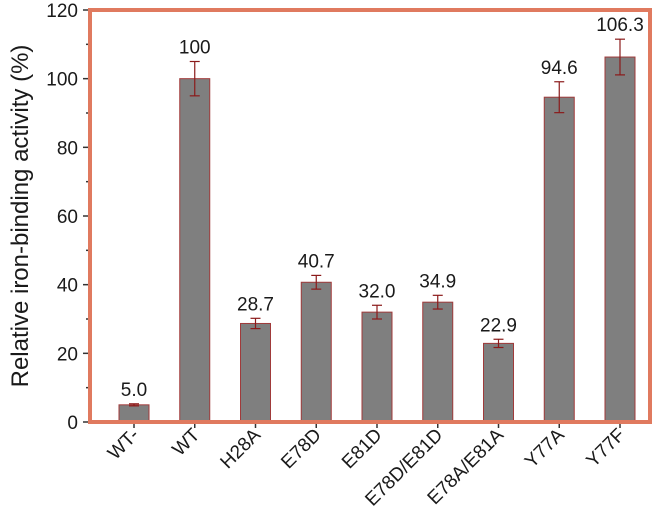 This screenshot has width=658, height=529. Describe the element at coordinates (620, 25) in the screenshot. I see `data-label: 106.3` at that location.